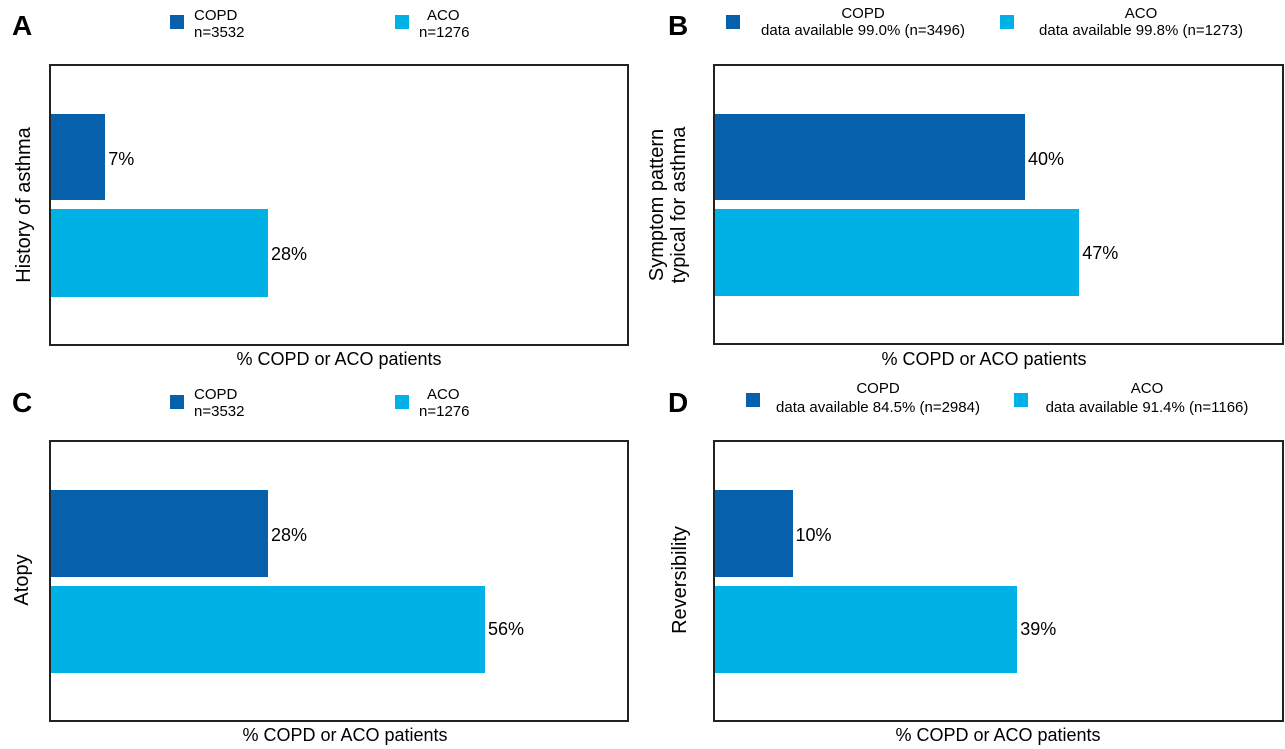 The height and width of the screenshot is (749, 1285). Describe the element at coordinates (680, 580) in the screenshot. I see `y-axis-label: Reversibility` at that location.